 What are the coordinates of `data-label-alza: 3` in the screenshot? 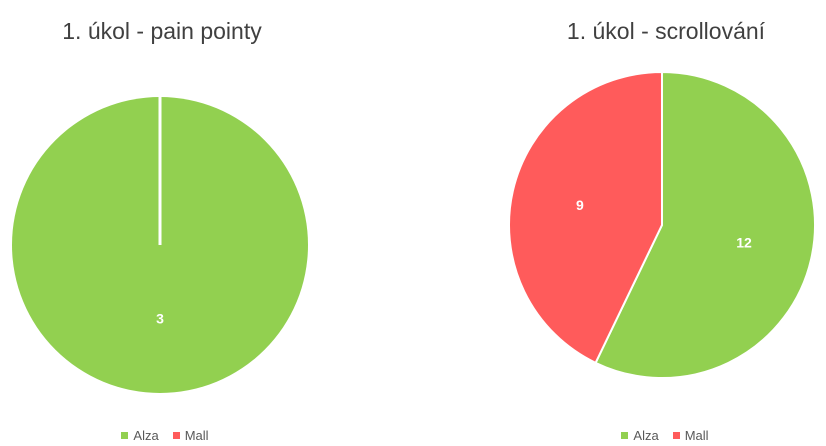 It's located at (160, 319).